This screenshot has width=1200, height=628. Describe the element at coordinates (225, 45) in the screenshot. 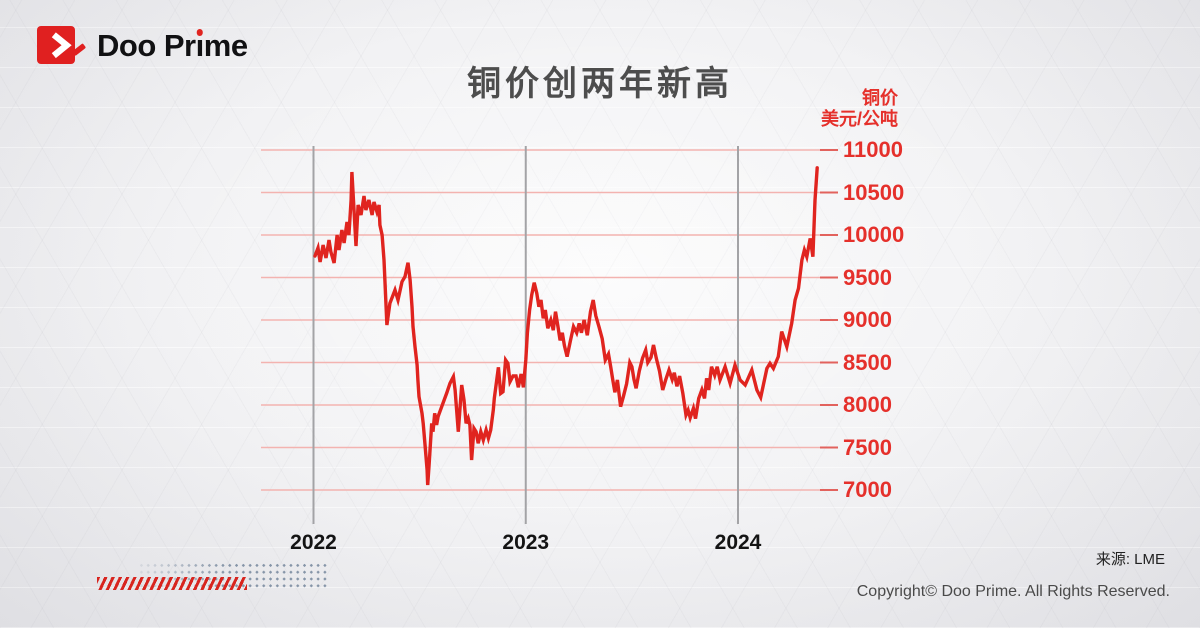

I see `brand-text-suffix: me` at that location.